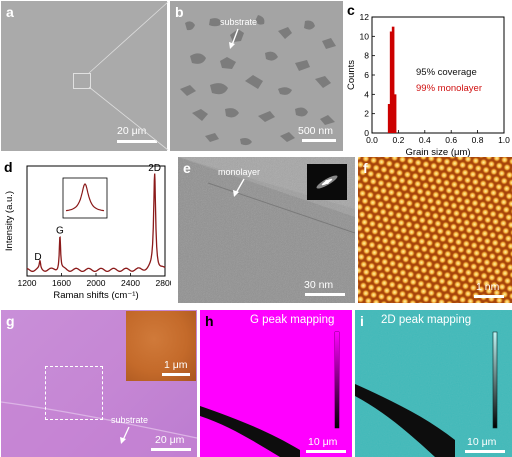  What do you see at coordinates (266, 230) in the screenshot?
I see `panel-e-tem: e monolayer 30 nm` at bounding box center [266, 230].